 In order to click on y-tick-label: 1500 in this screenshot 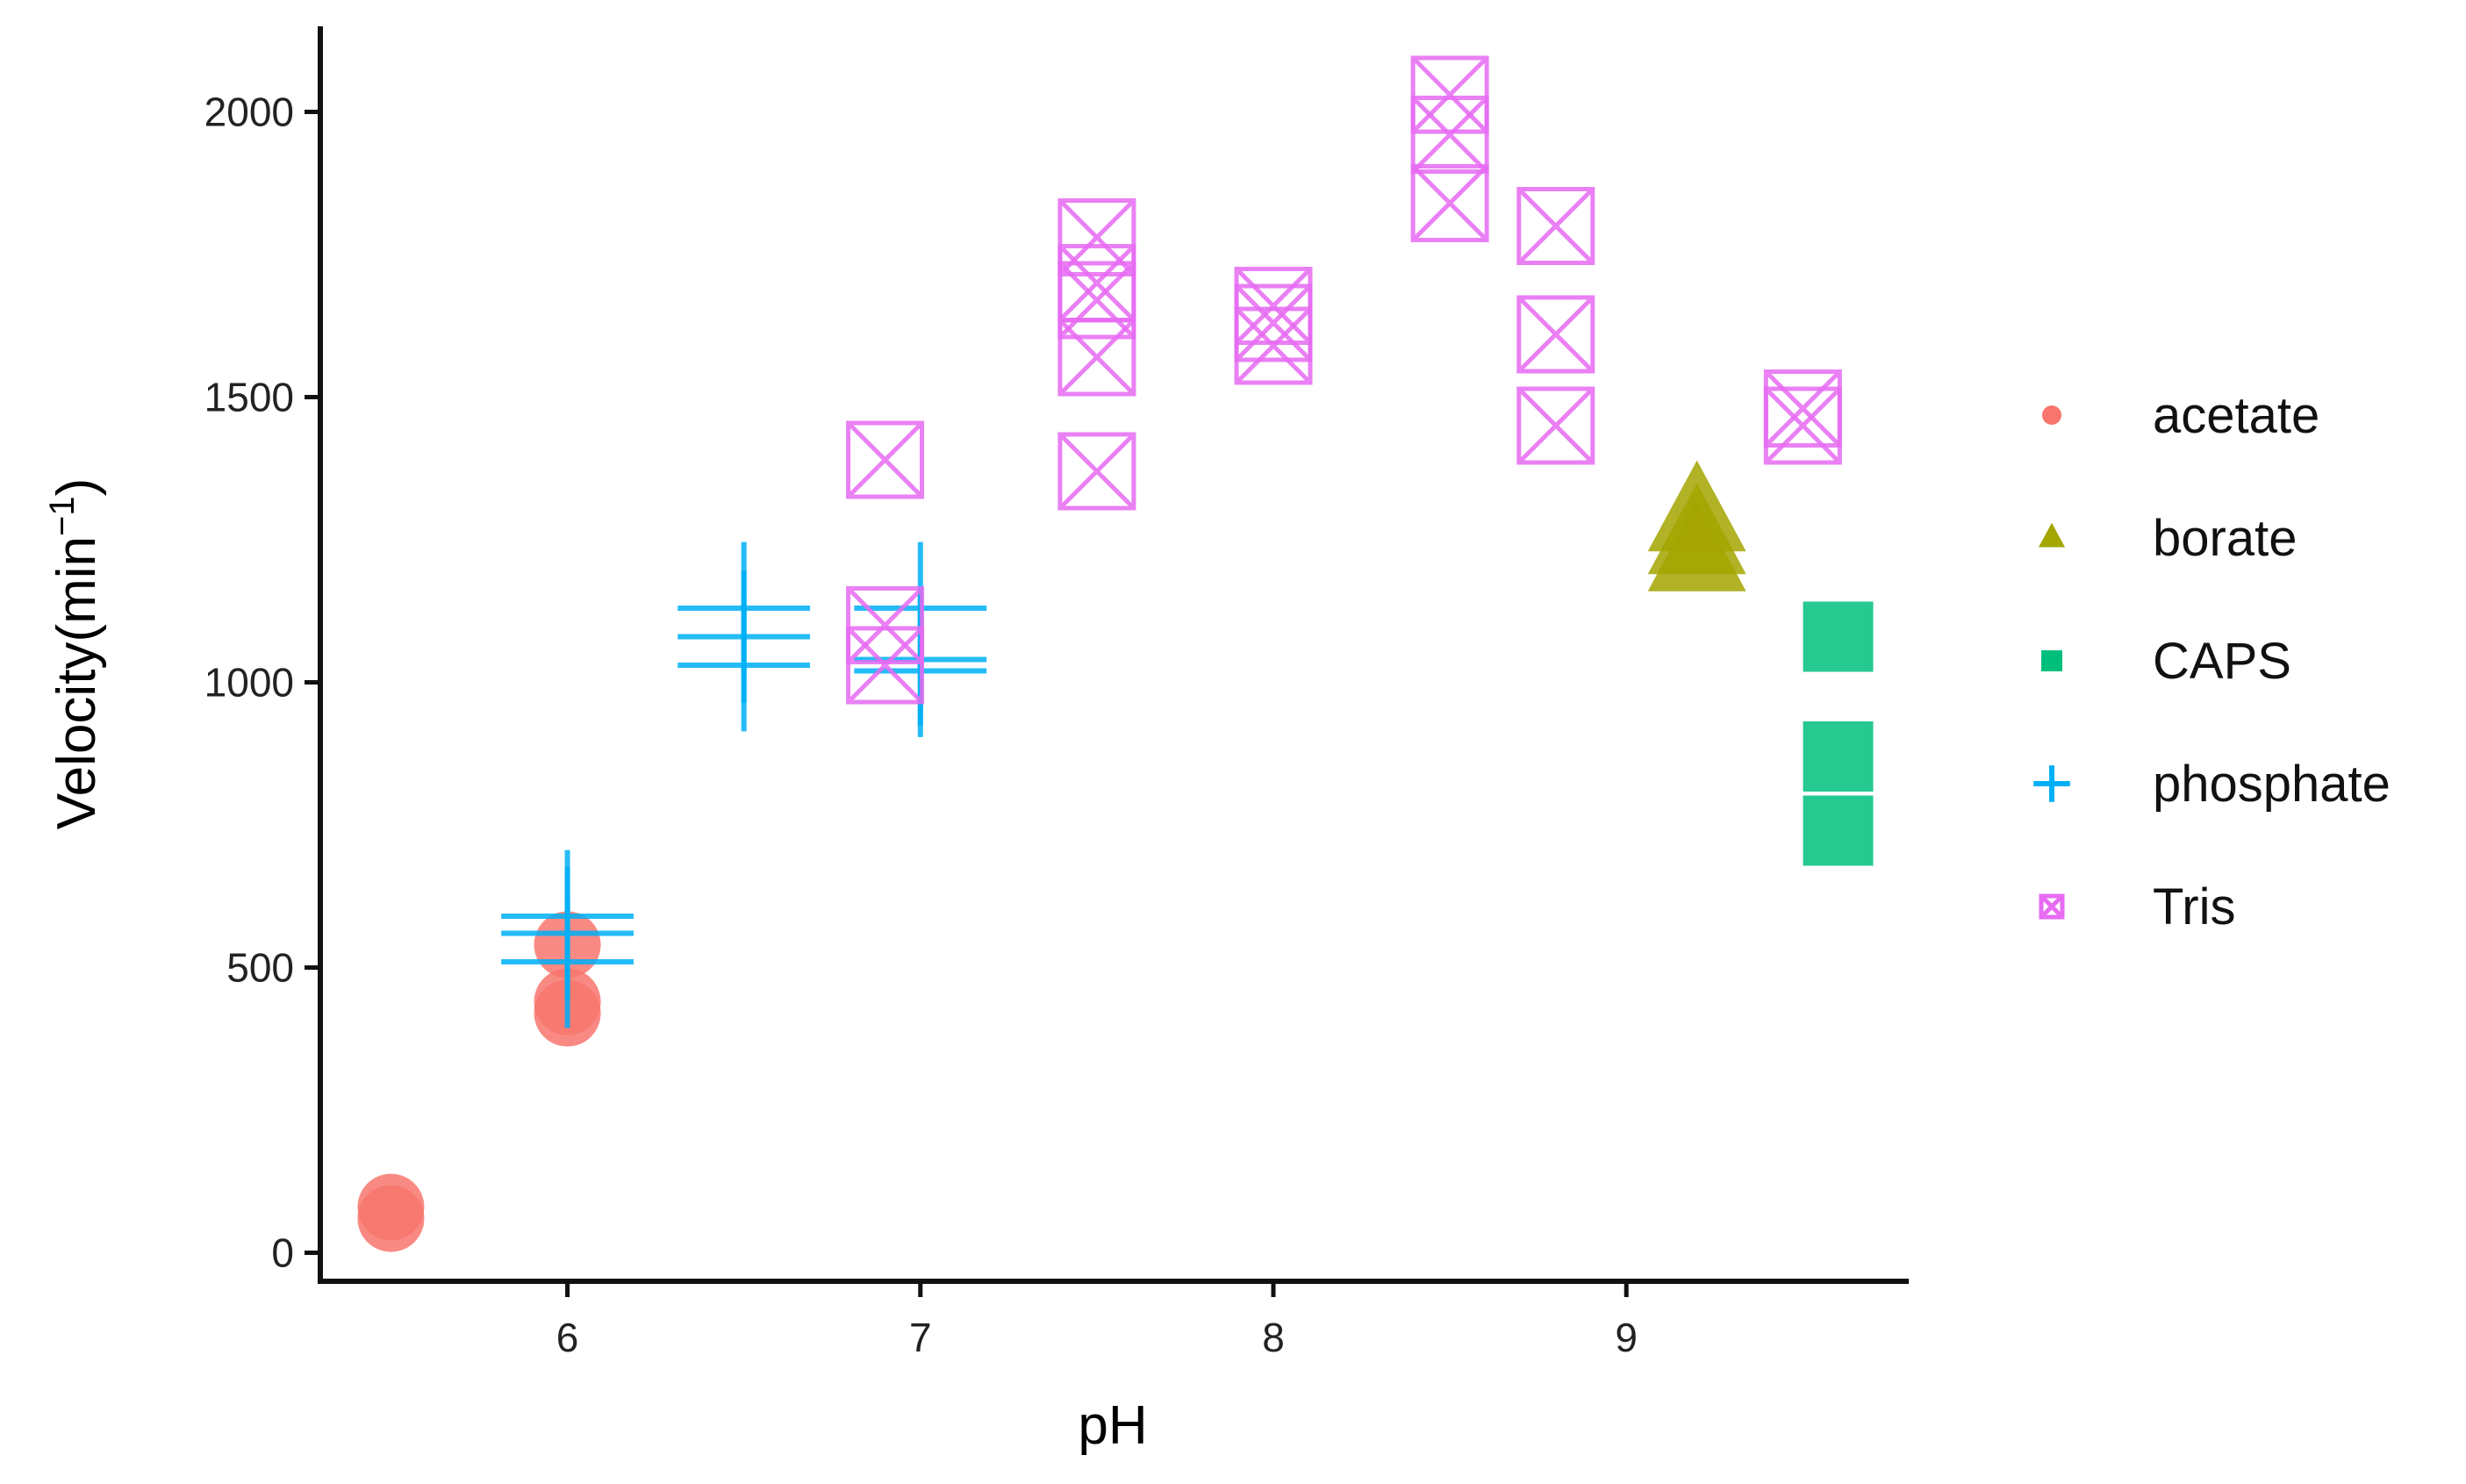, I will do `click(249, 397)`.